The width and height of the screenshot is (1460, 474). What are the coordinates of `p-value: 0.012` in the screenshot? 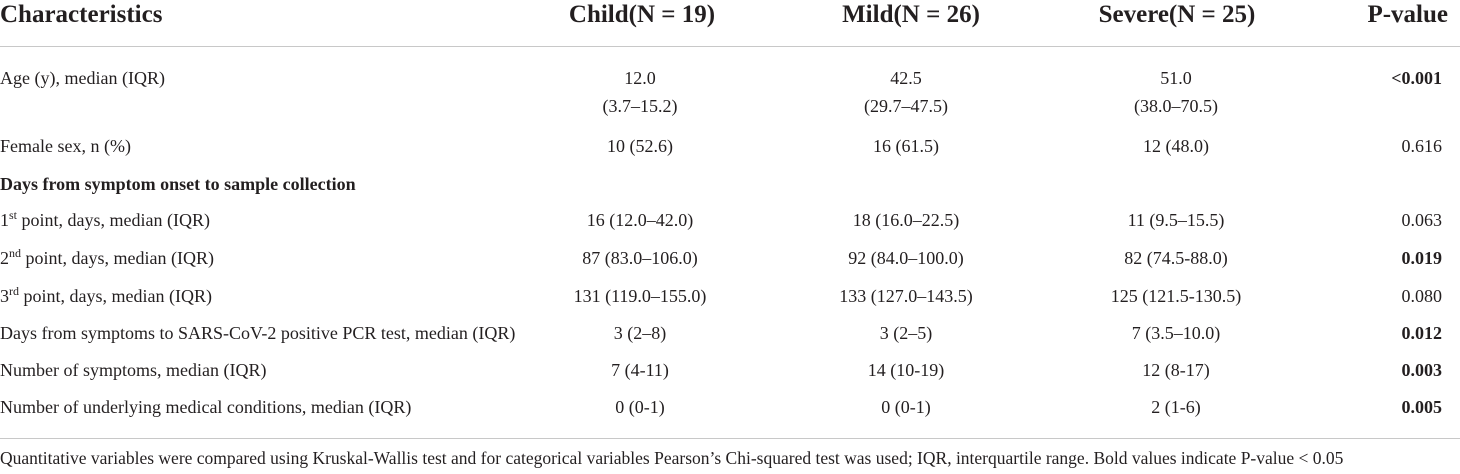 It's located at (1422, 333).